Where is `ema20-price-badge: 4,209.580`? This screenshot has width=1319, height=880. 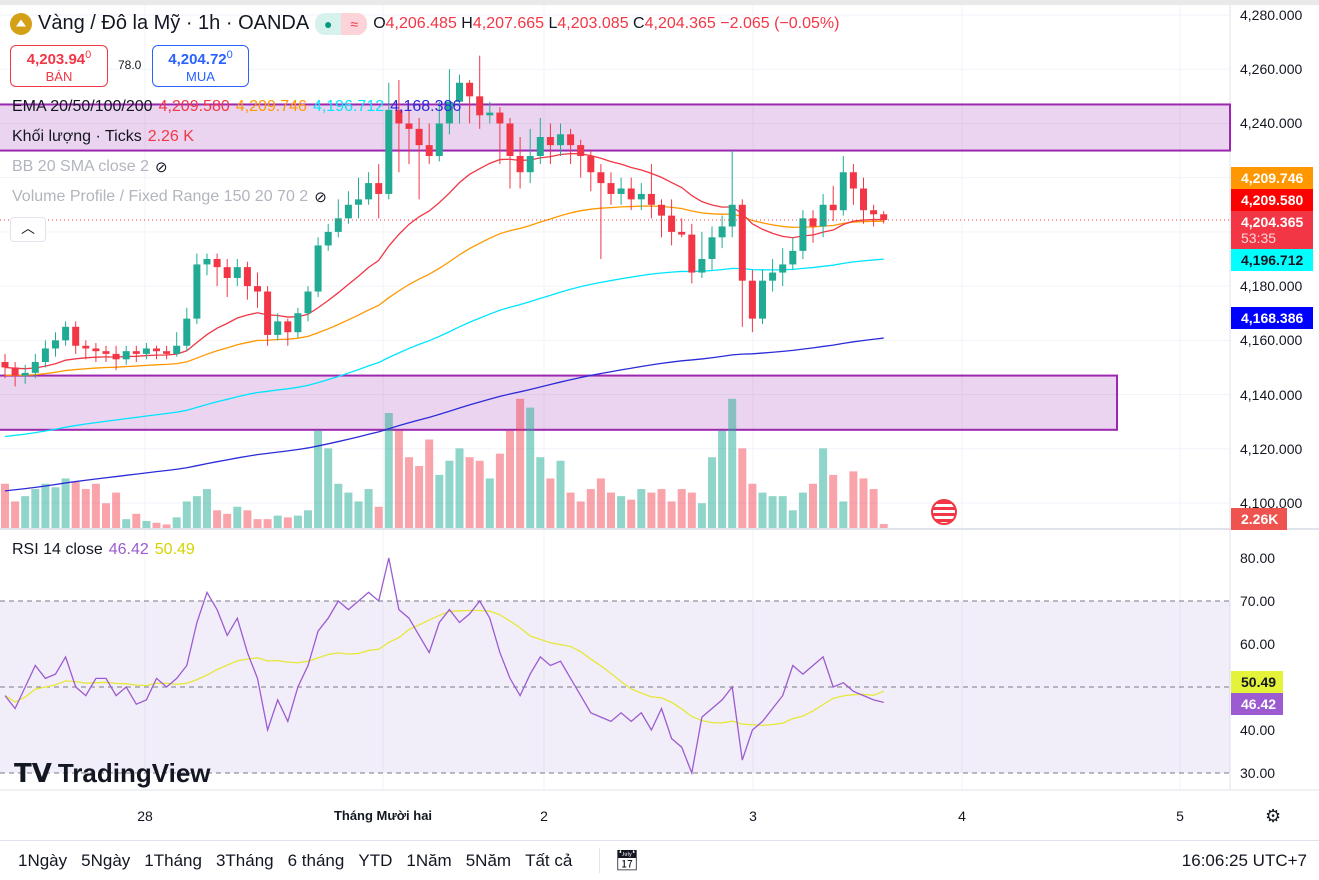 ema20-price-badge: 4,209.580 is located at coordinates (1272, 200).